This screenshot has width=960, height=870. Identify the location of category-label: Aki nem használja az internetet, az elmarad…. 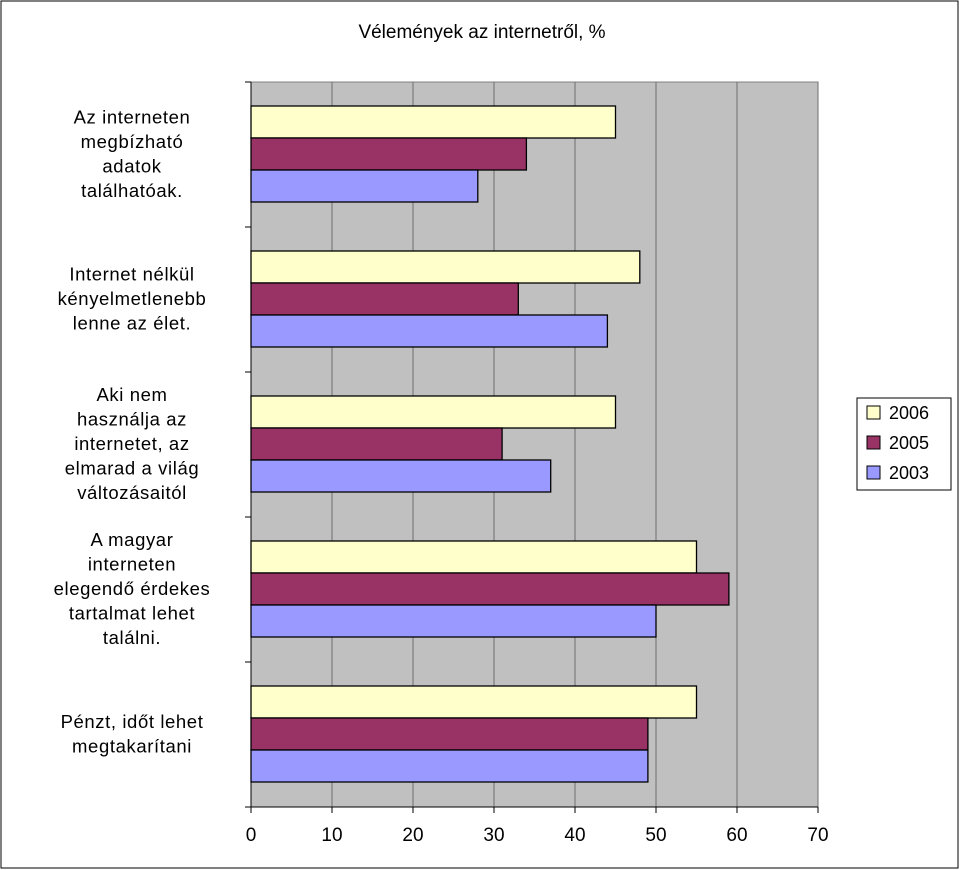
(132, 443).